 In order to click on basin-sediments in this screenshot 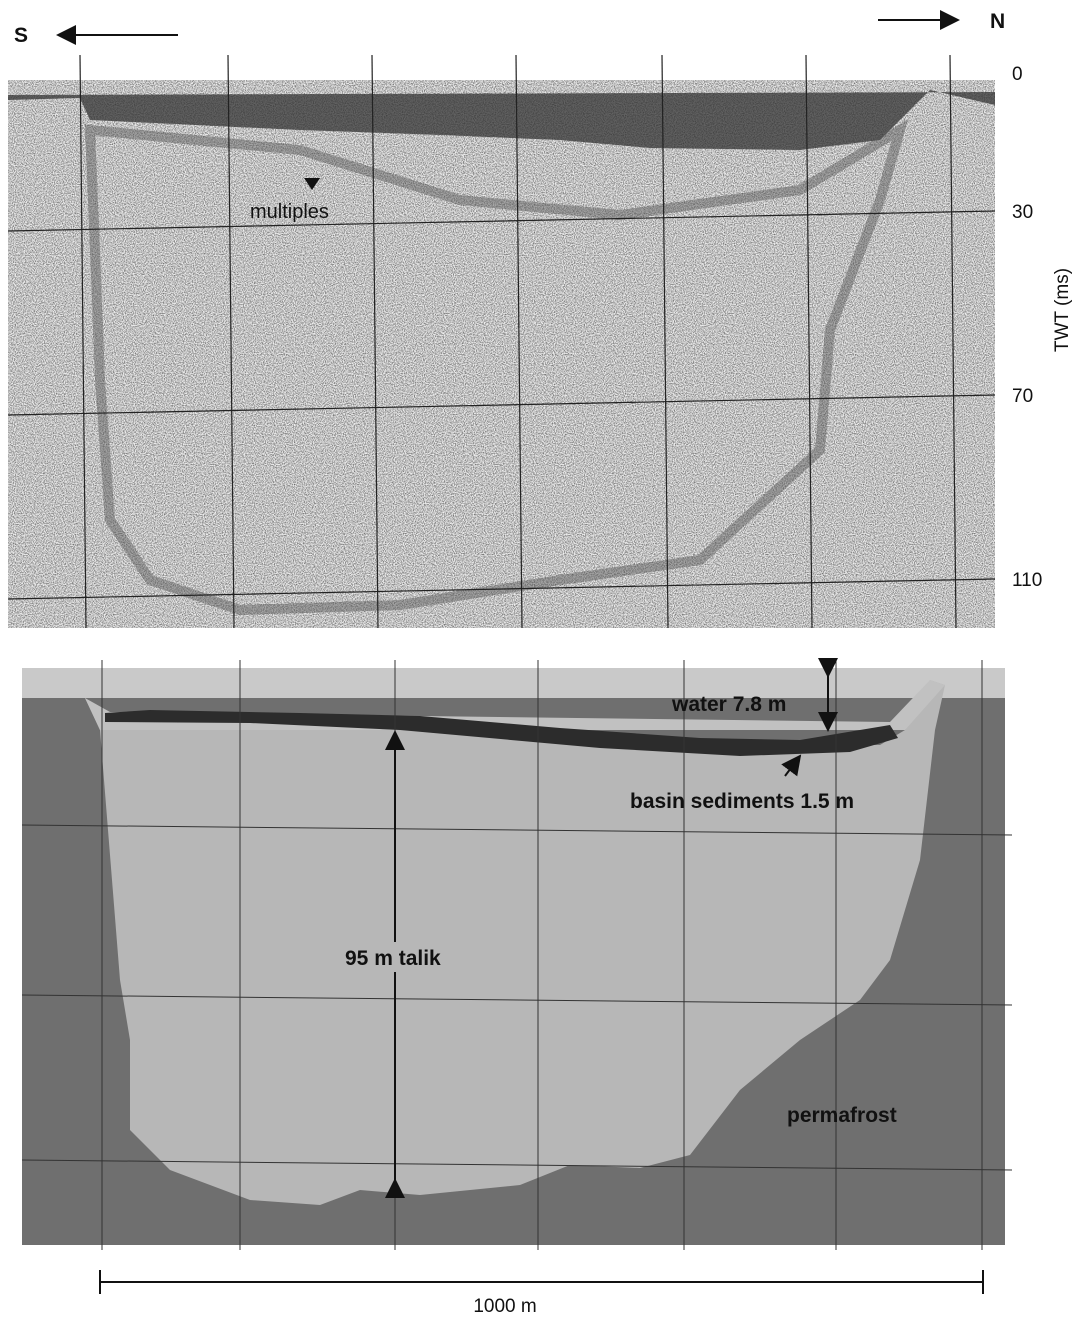, I will do `click(501, 733)`.